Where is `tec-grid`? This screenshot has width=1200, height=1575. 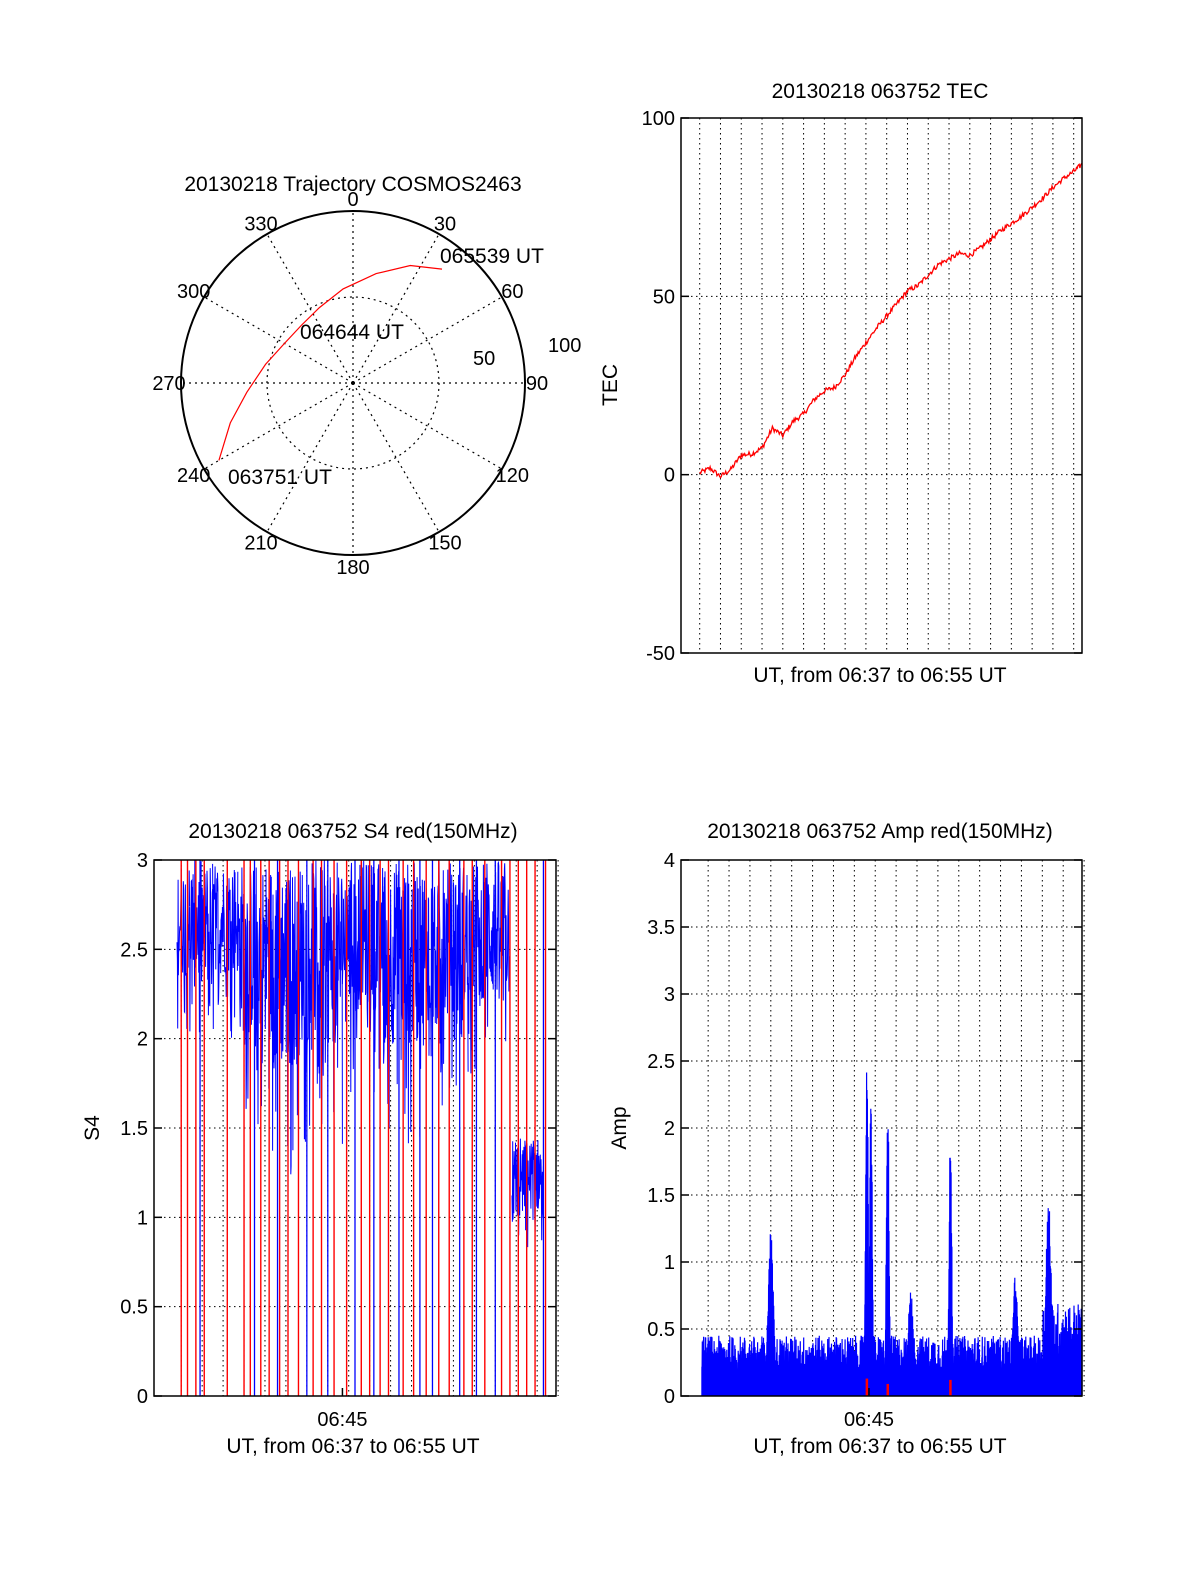 tec-grid is located at coordinates (881, 385).